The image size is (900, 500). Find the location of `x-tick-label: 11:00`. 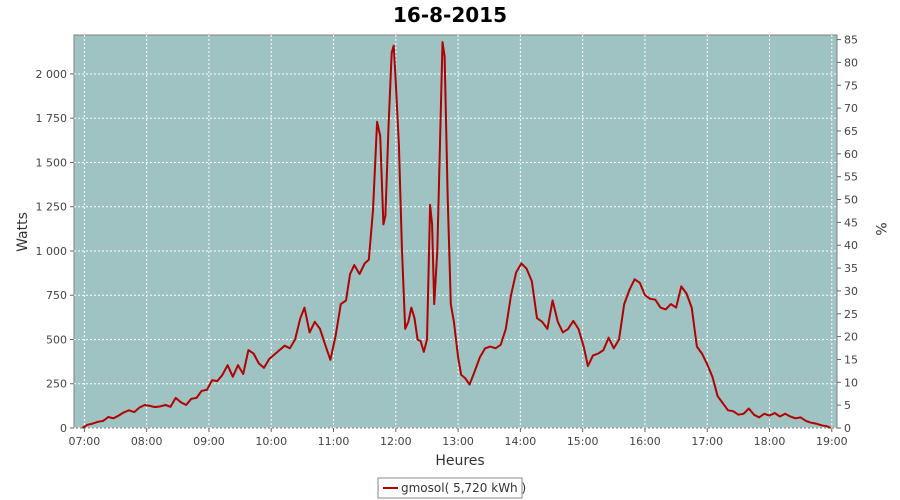

x-tick-label: 11:00 is located at coordinates (334, 441).